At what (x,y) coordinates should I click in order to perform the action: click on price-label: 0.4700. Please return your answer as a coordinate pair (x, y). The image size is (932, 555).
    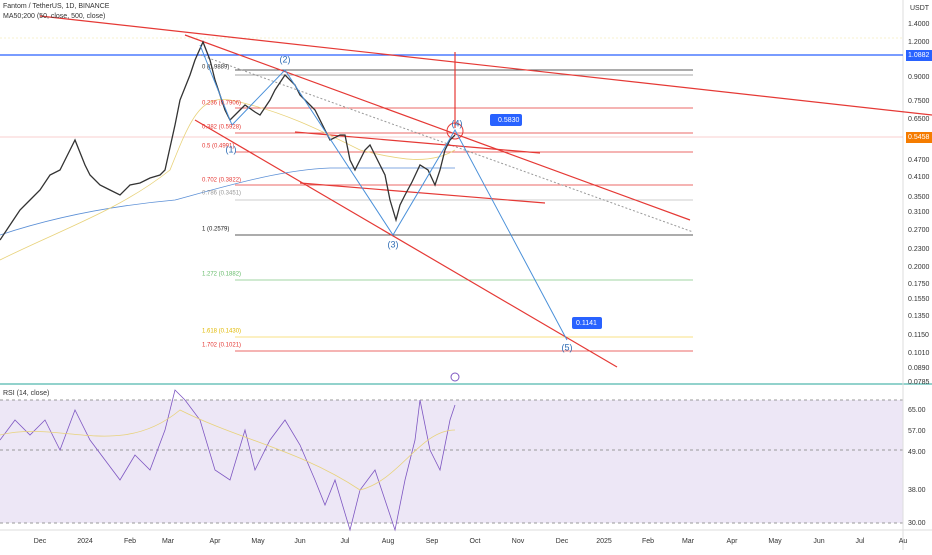
    Looking at the image, I should click on (919, 160).